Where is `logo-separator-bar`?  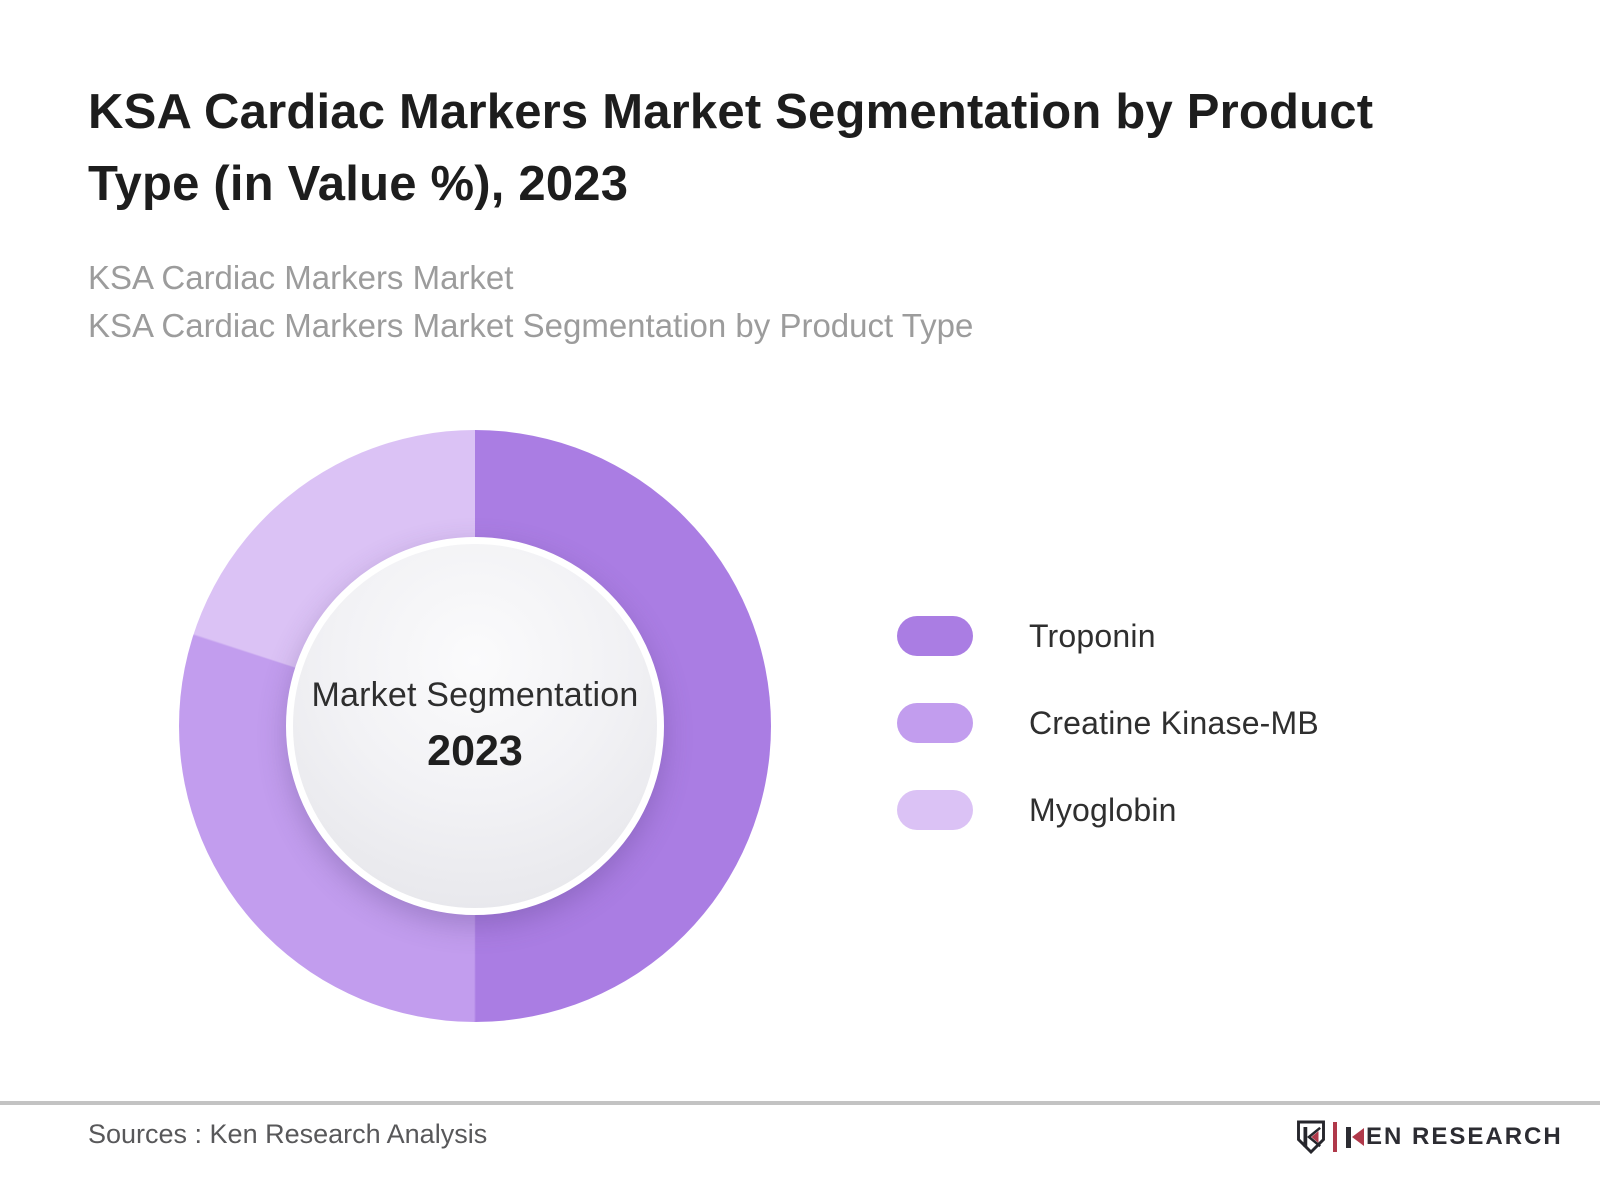
logo-separator-bar is located at coordinates (1335, 1137).